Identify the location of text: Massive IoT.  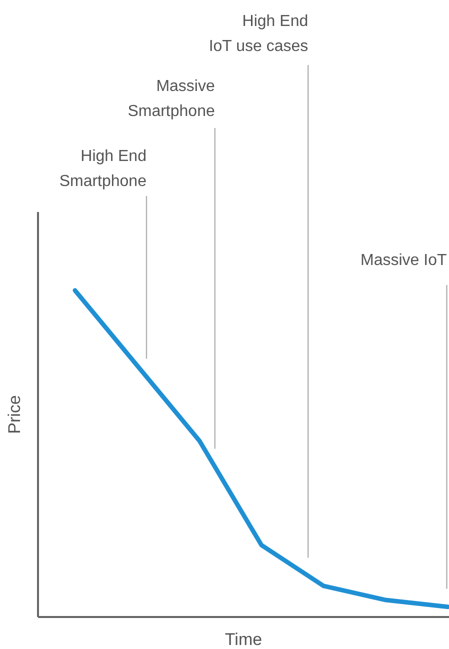
(403, 260).